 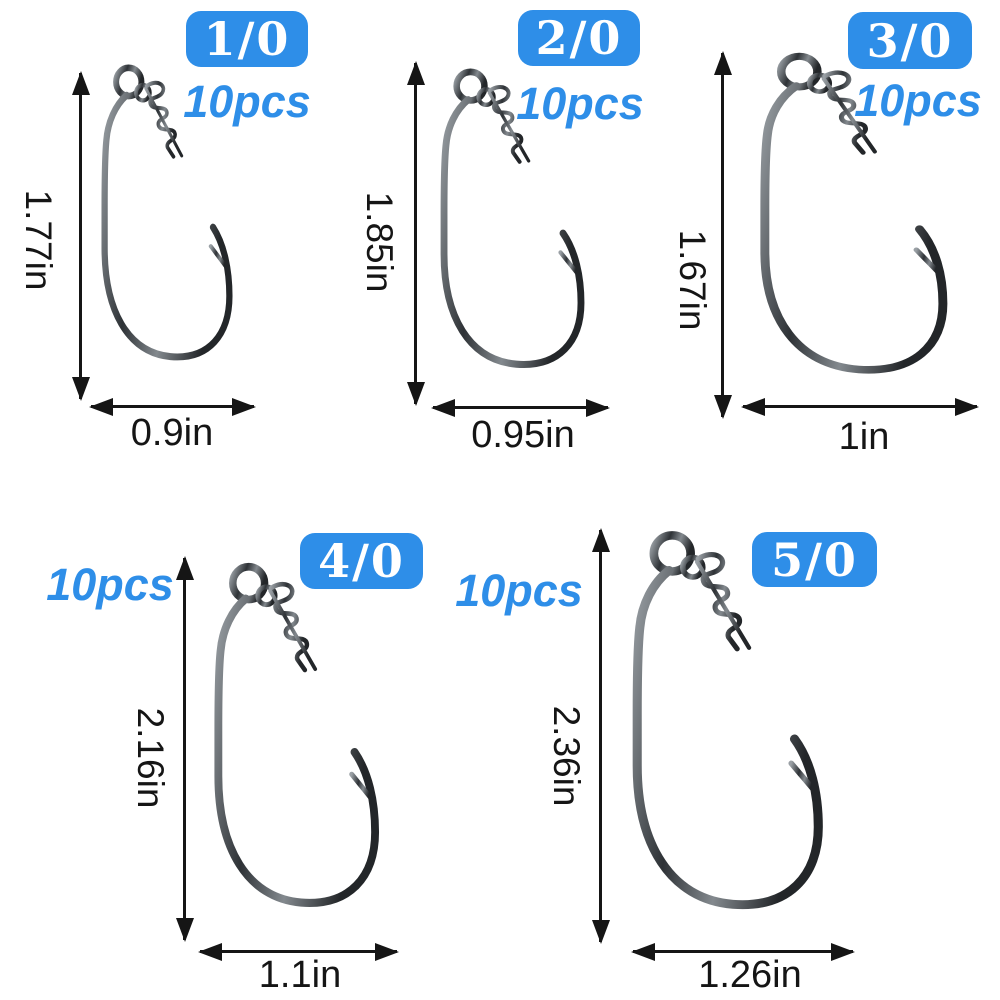 What do you see at coordinates (379, 242) in the screenshot?
I see `height-label: 1.85in` at bounding box center [379, 242].